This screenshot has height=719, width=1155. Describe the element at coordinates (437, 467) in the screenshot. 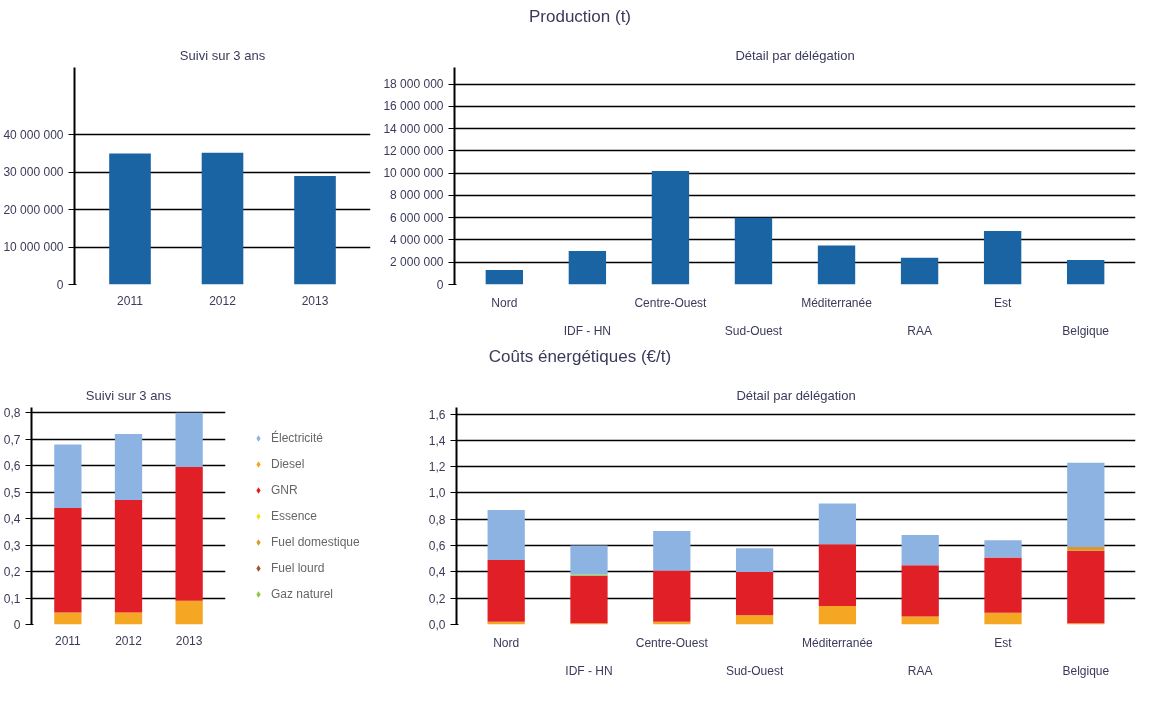

I see `y-tick-label: 1,2` at that location.